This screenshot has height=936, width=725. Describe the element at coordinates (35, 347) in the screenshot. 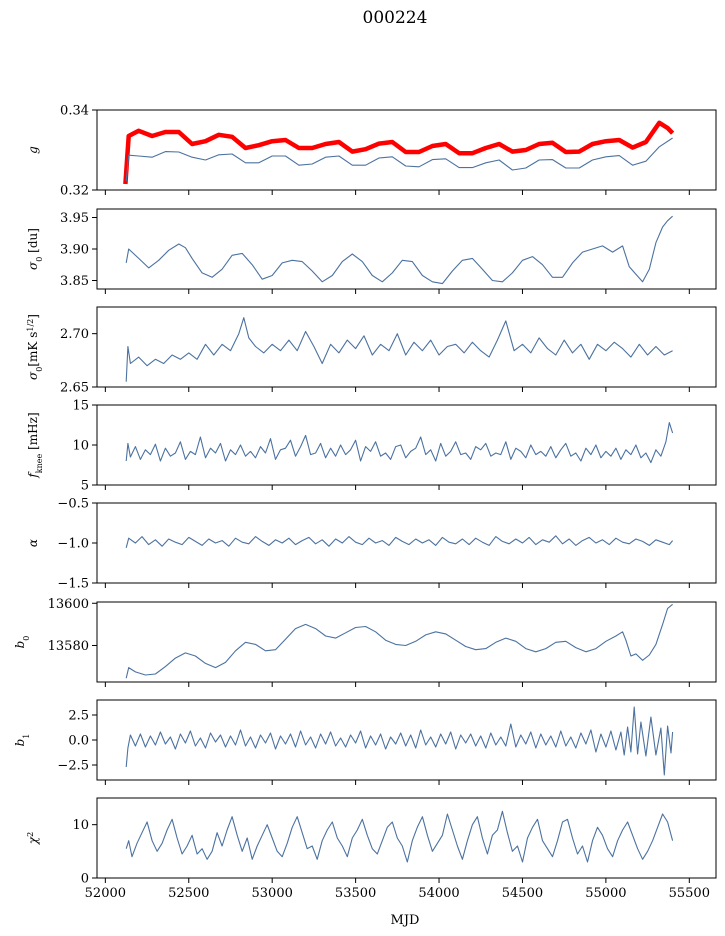

I see `y-axis-label: σ0[mK s1/2]` at that location.